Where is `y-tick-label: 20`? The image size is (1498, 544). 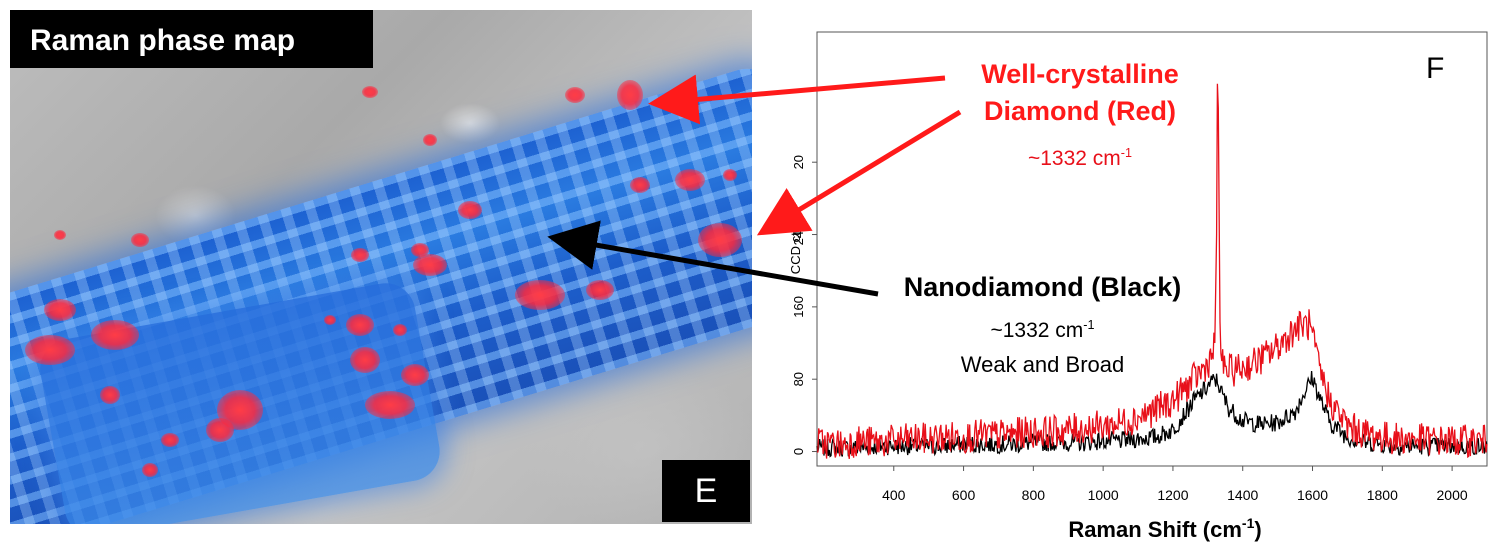
y-tick-label: 20 is located at coordinates (798, 162).